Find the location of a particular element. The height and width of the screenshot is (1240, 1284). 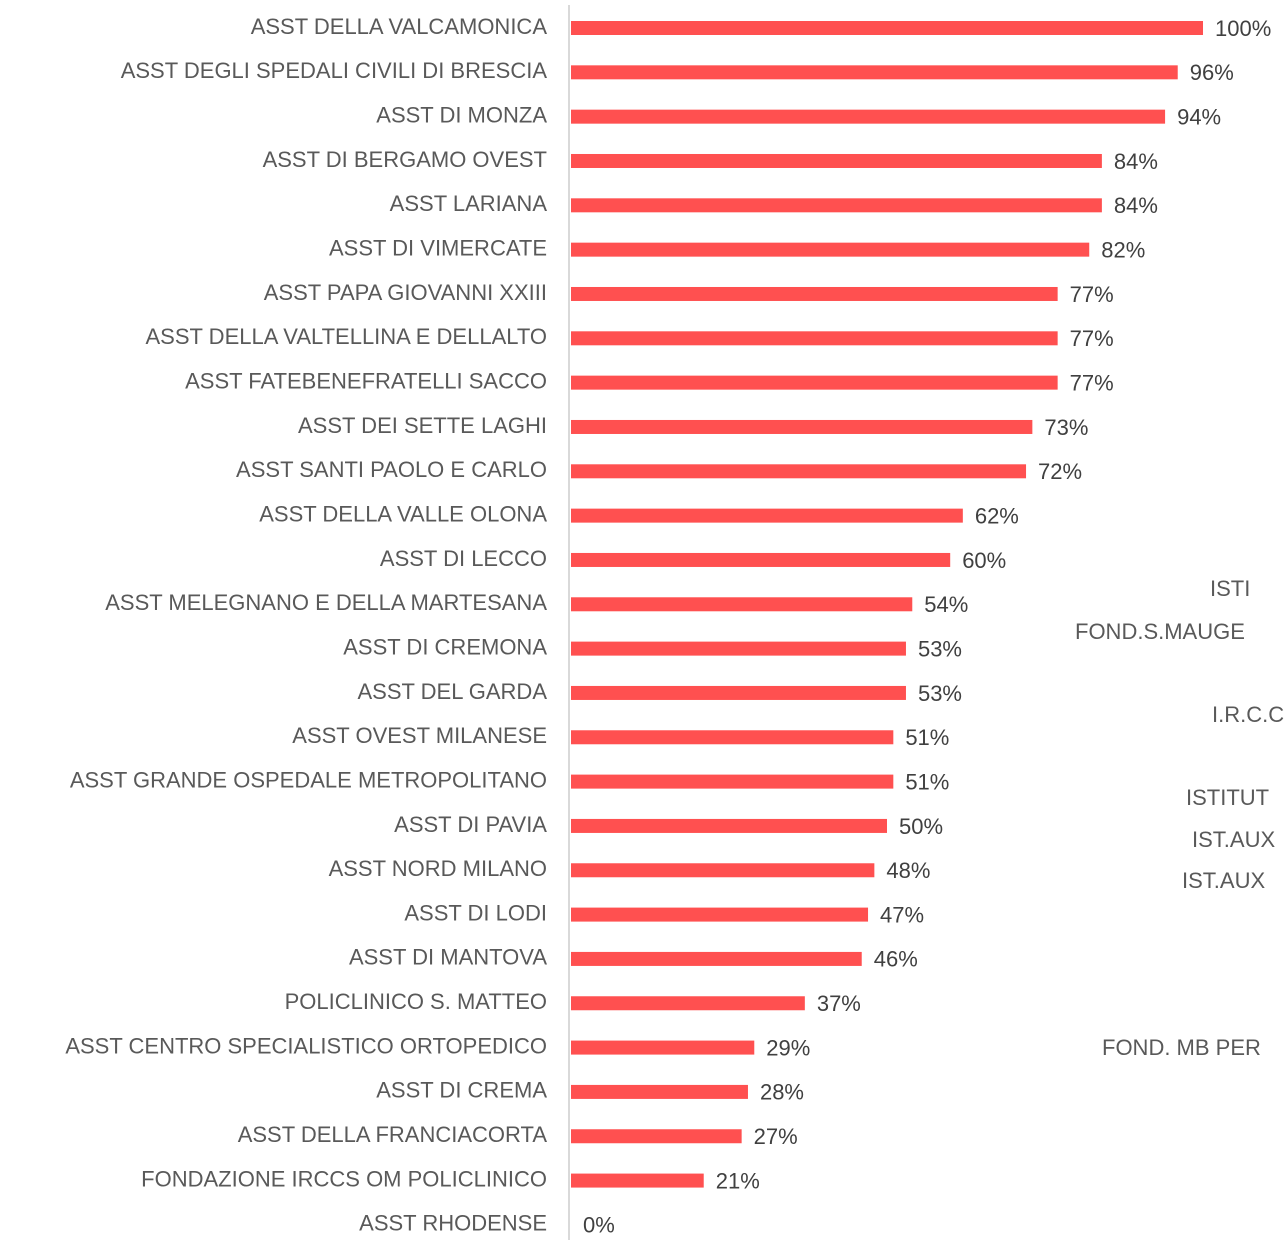

value-label: 94% is located at coordinates (1199, 116).